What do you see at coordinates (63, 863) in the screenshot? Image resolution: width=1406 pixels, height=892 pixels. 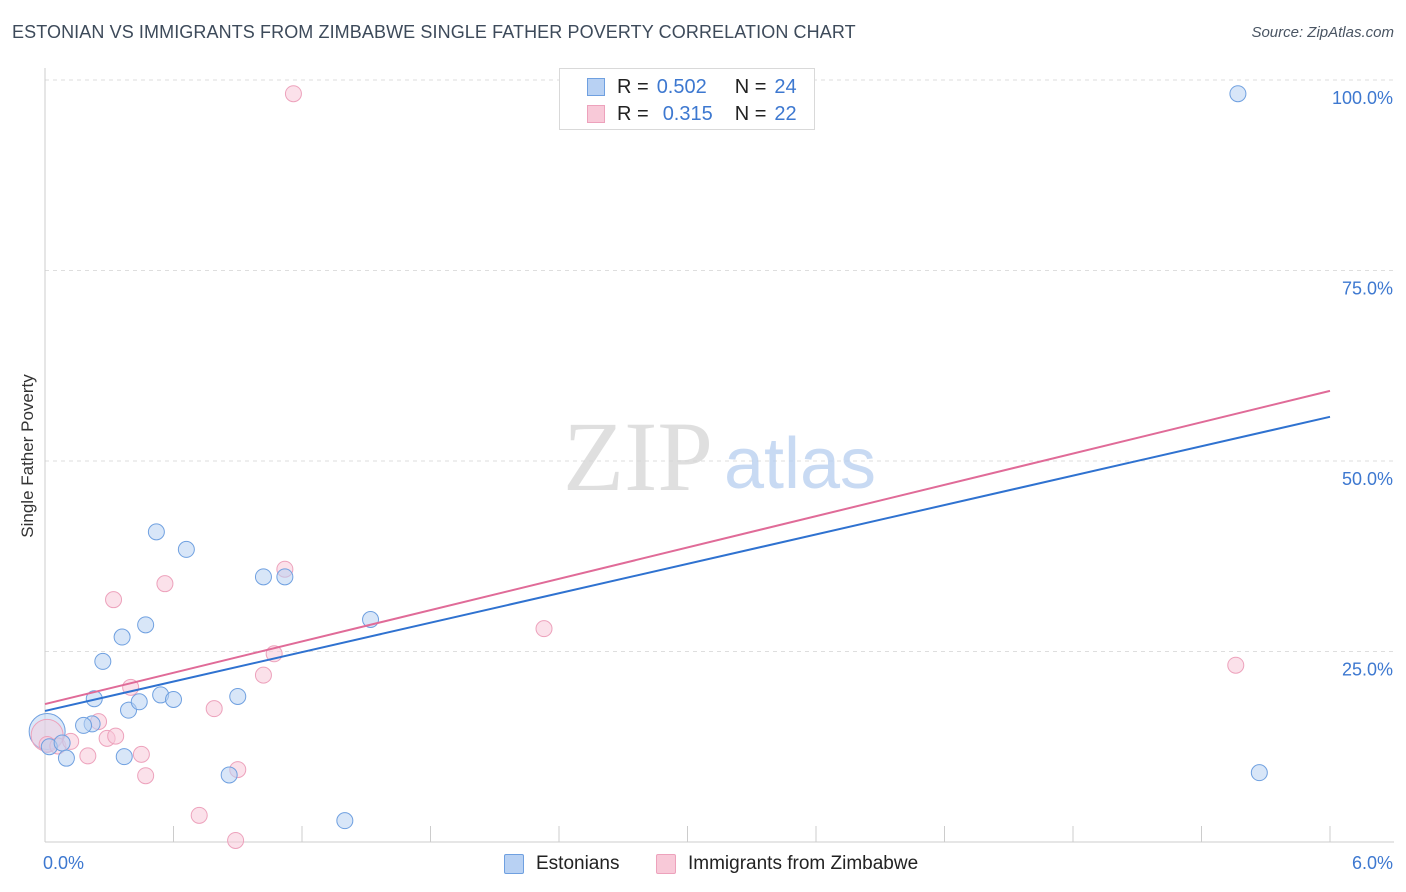 I see `x-tick-label-min: 0.0%` at bounding box center [63, 863].